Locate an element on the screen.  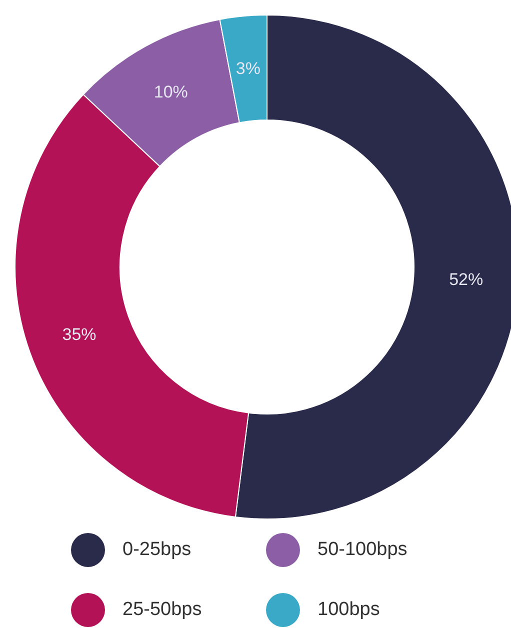
data-label: 10% is located at coordinates (171, 92).